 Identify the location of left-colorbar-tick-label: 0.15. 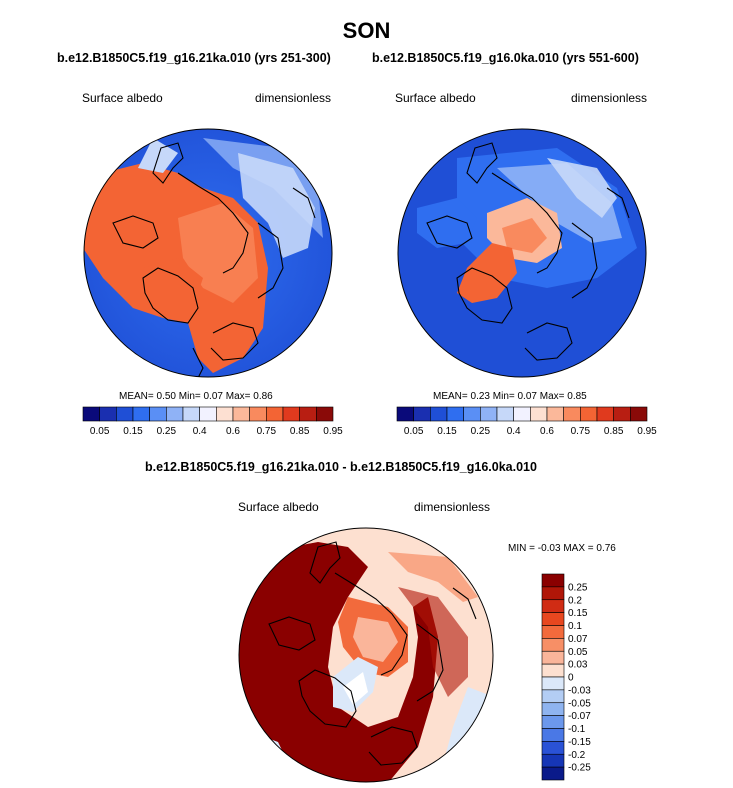
(133, 431).